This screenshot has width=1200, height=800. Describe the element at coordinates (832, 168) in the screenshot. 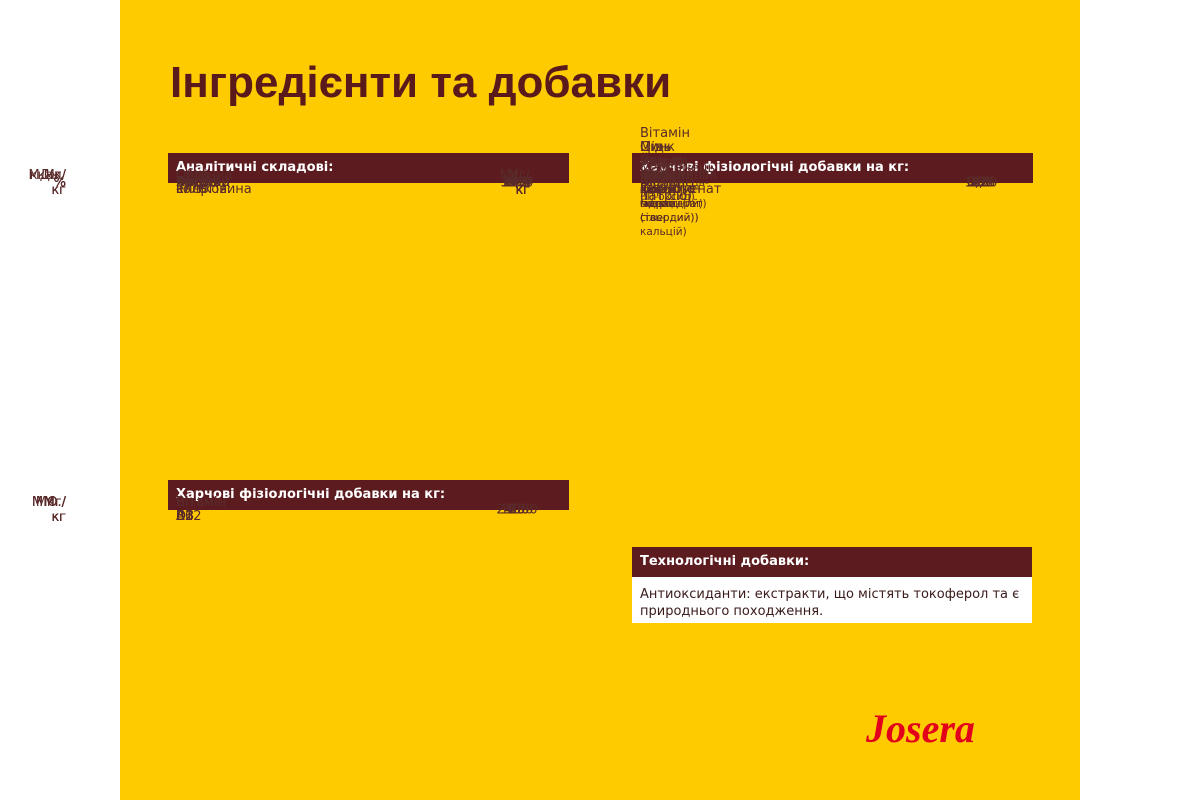

I see `table-header: Харчові фізіологічні добавки на кг:` at that location.